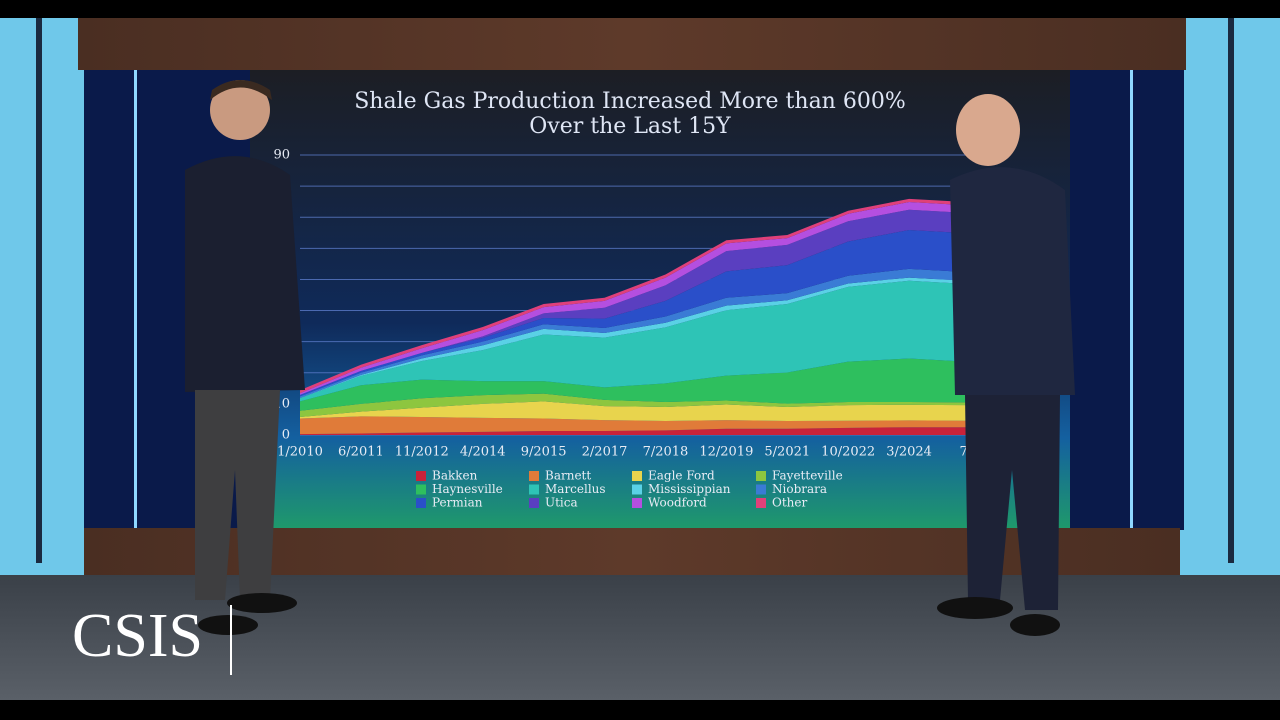  What do you see at coordinates (455, 476) in the screenshot?
I see `legend-label: Bakken` at bounding box center [455, 476].